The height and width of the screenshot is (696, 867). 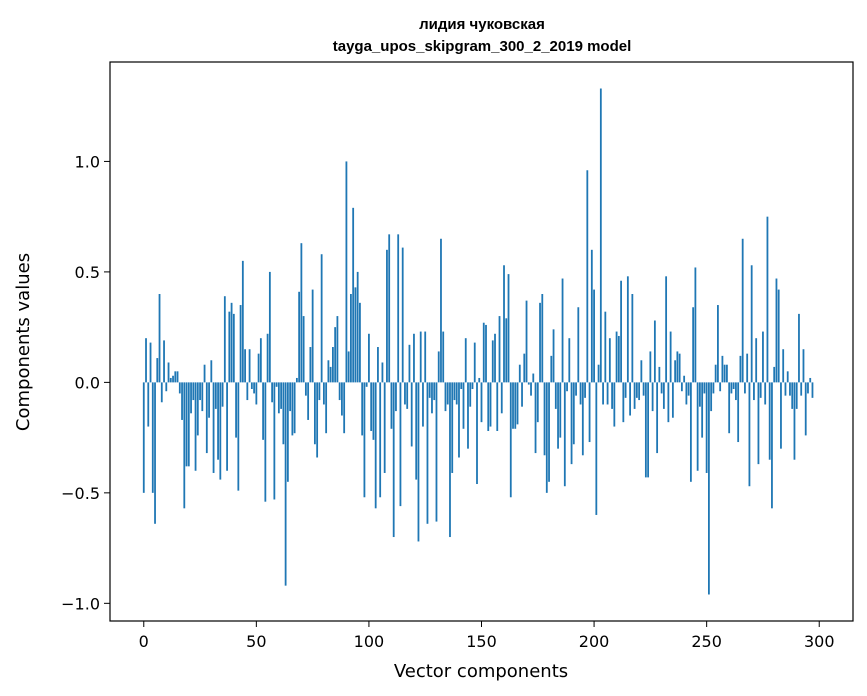 What do you see at coordinates (256, 641) in the screenshot?
I see `x-tick-label: 50` at bounding box center [256, 641].